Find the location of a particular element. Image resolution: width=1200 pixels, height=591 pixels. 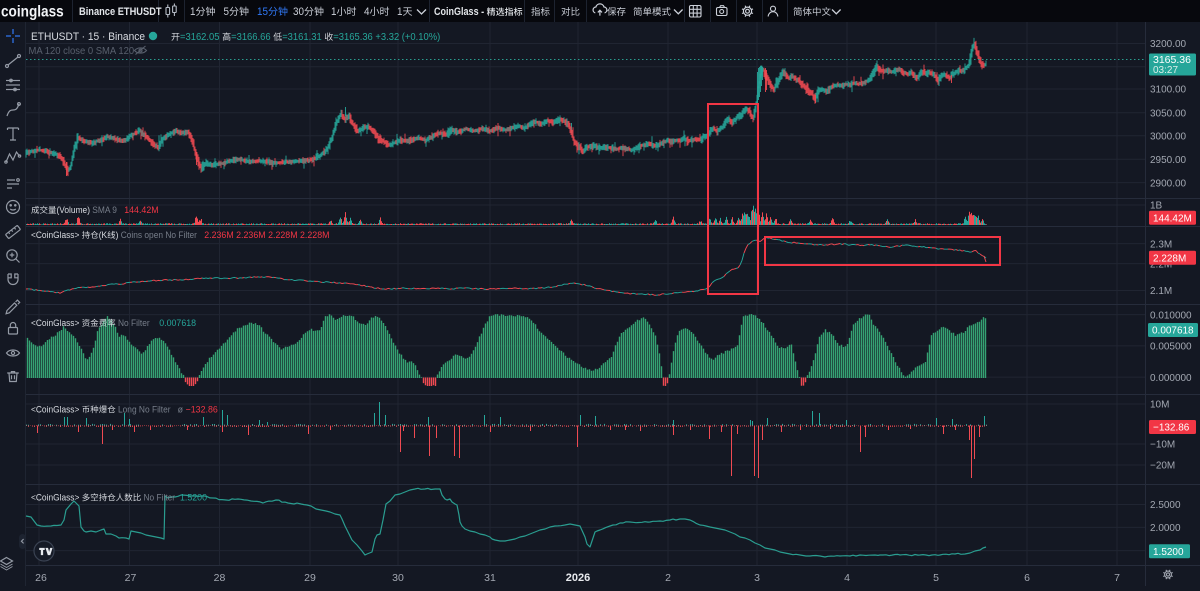

svg-text: 2.3M is located at coordinates (1161, 244).